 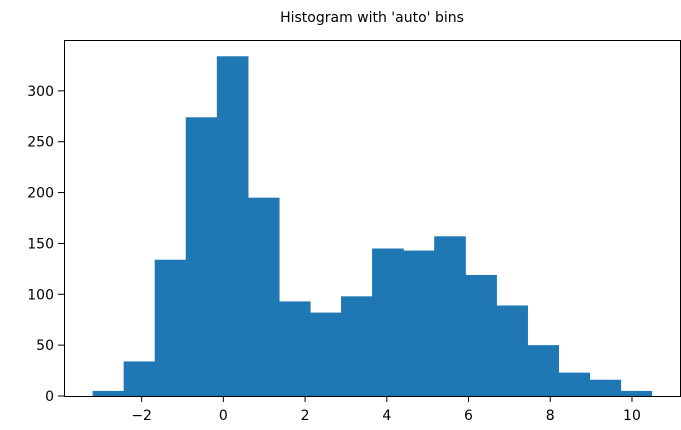 What do you see at coordinates (468, 416) in the screenshot?
I see `x-tick-label: 6` at bounding box center [468, 416].